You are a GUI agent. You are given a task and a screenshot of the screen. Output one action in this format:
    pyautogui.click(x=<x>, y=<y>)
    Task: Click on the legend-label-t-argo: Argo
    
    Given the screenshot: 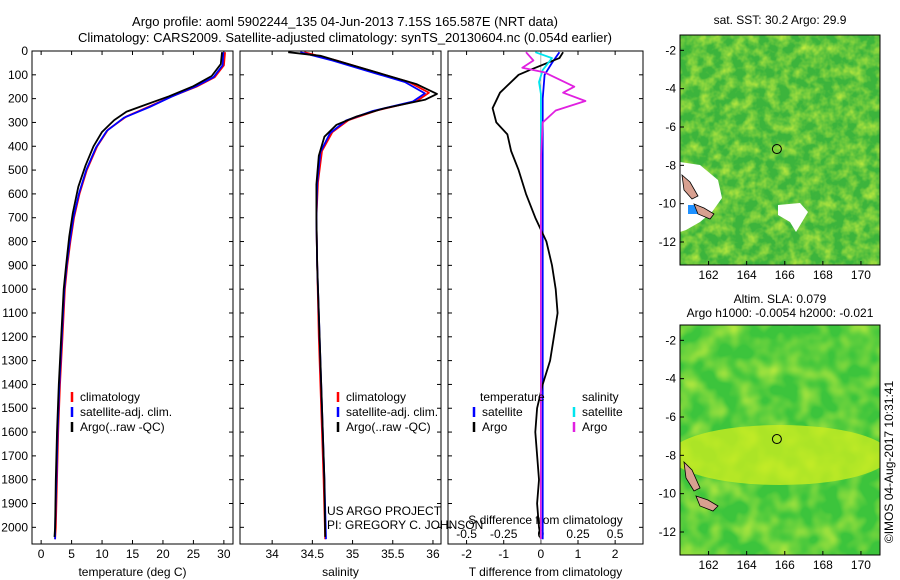 What is the action you would take?
    pyautogui.click(x=495, y=427)
    